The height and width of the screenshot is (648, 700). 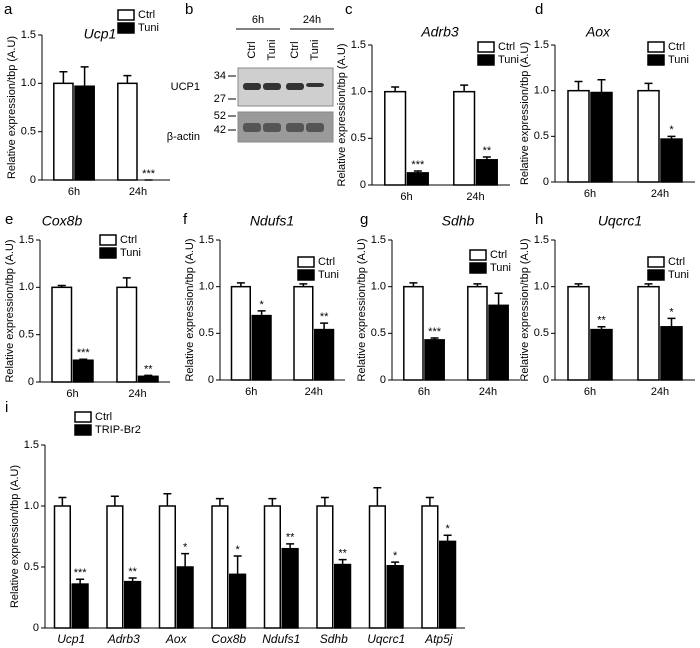 What do you see at coordinates (103, 417) in the screenshot?
I see `legend-label: Ctrl` at bounding box center [103, 417].